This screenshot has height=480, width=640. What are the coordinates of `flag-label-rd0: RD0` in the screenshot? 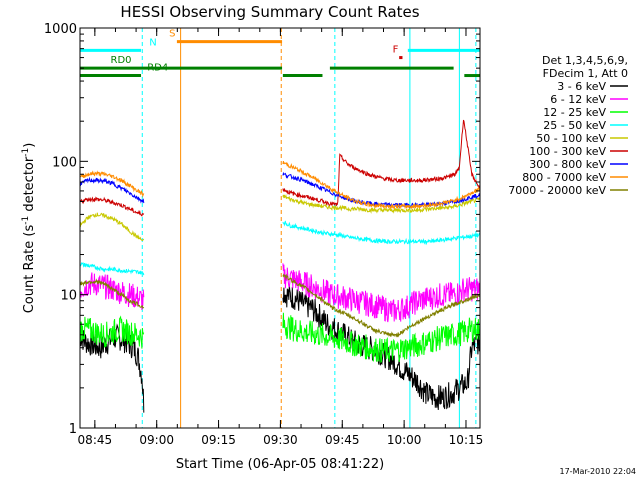 It's located at (121, 60).